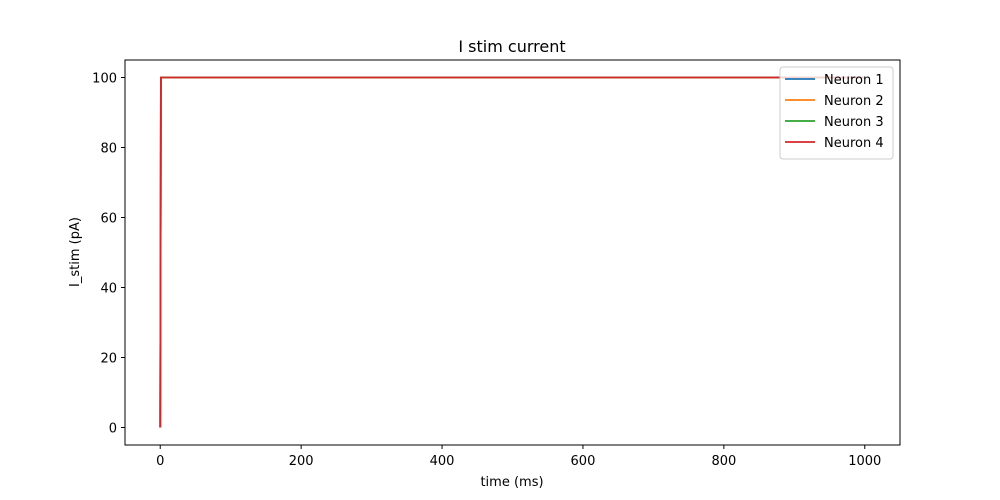  I want to click on y-tick-label: 80, so click(108, 149).